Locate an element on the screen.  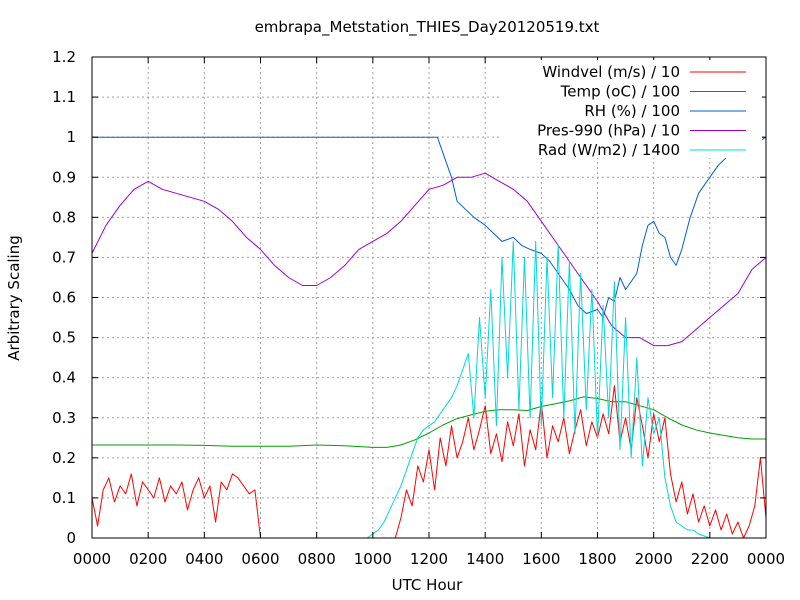
x-tick-label: 1200 is located at coordinates (429, 559).